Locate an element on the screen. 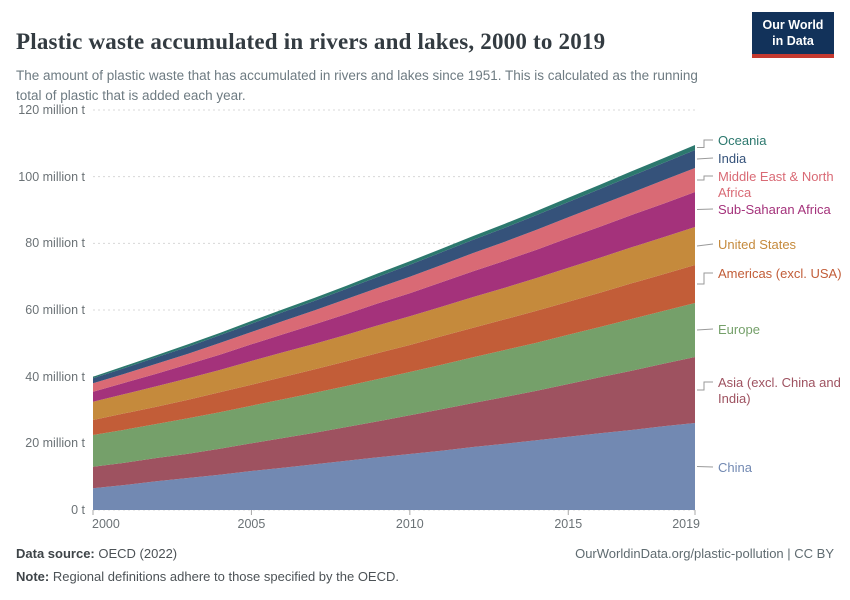  legend-connector-middle-east-north-africa is located at coordinates (705, 178).